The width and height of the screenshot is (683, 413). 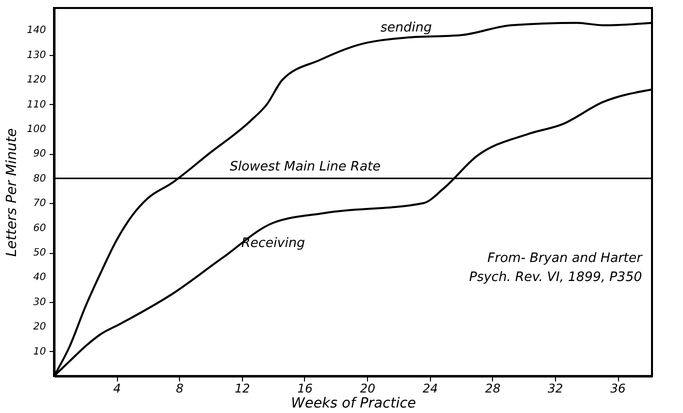 What do you see at coordinates (39, 352) in the screenshot?
I see `y-tick-label: 10` at bounding box center [39, 352].